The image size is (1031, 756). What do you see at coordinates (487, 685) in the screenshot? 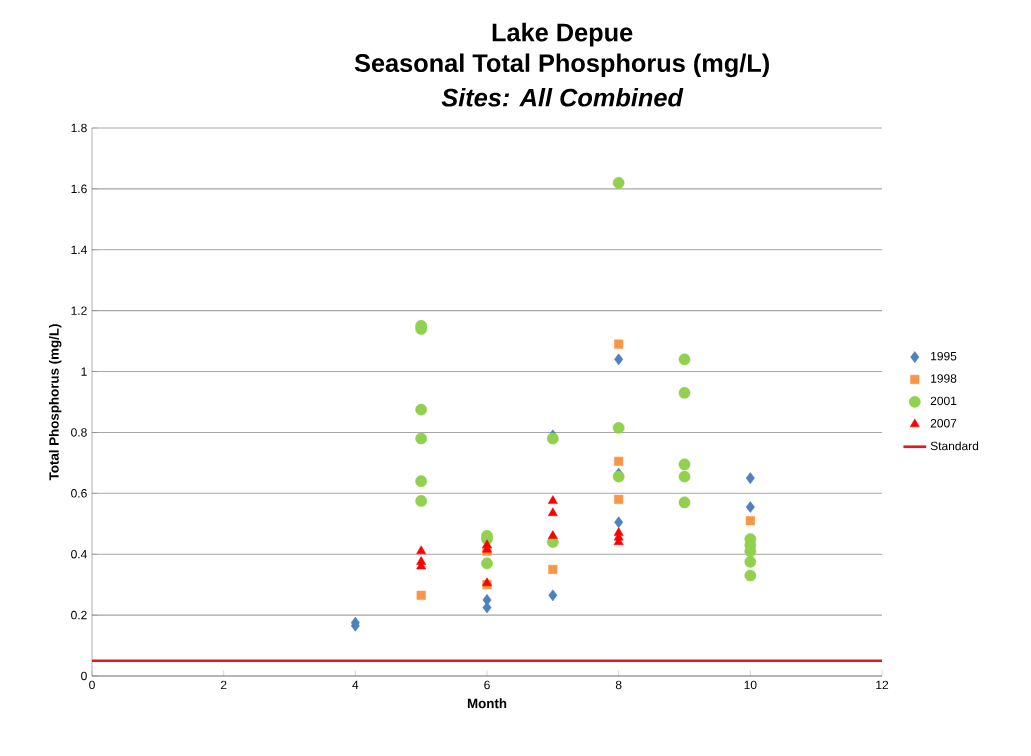
I see `x-tick-label: 6` at bounding box center [487, 685].